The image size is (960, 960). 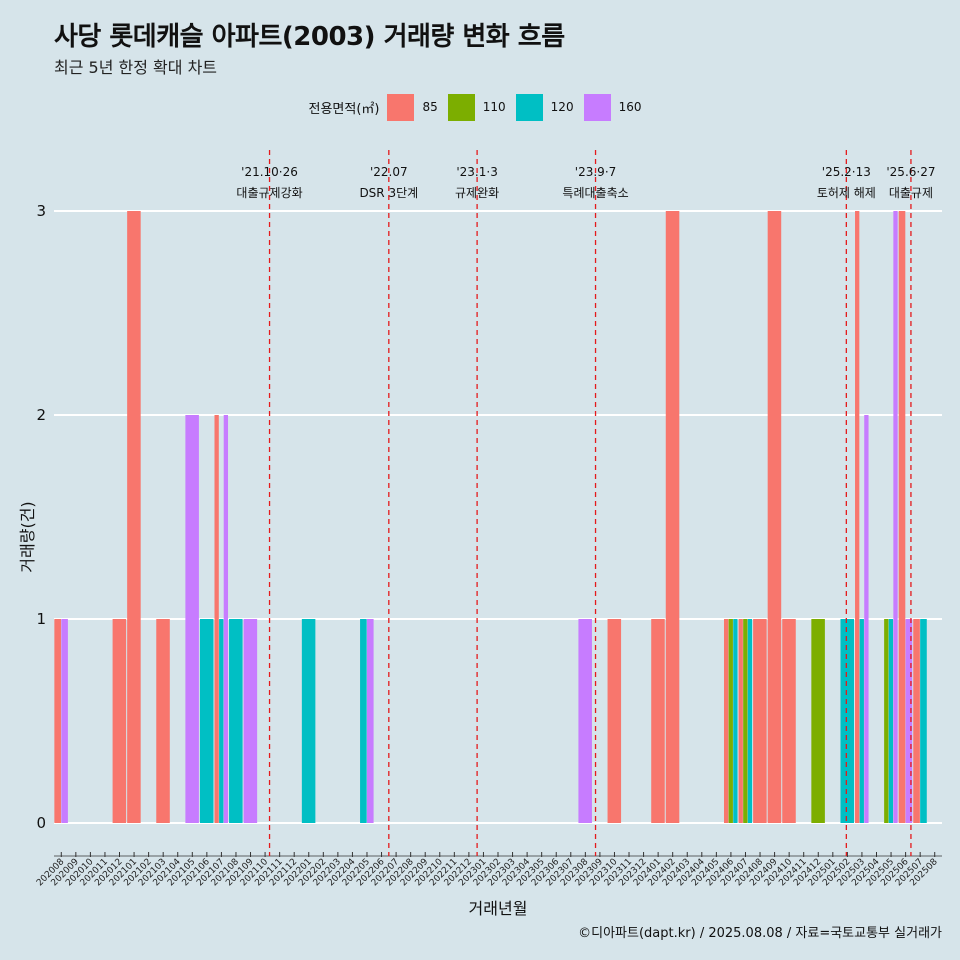 What do you see at coordinates (269, 193) in the screenshot?
I see `event-text-label: 대출규제강화` at bounding box center [269, 193].